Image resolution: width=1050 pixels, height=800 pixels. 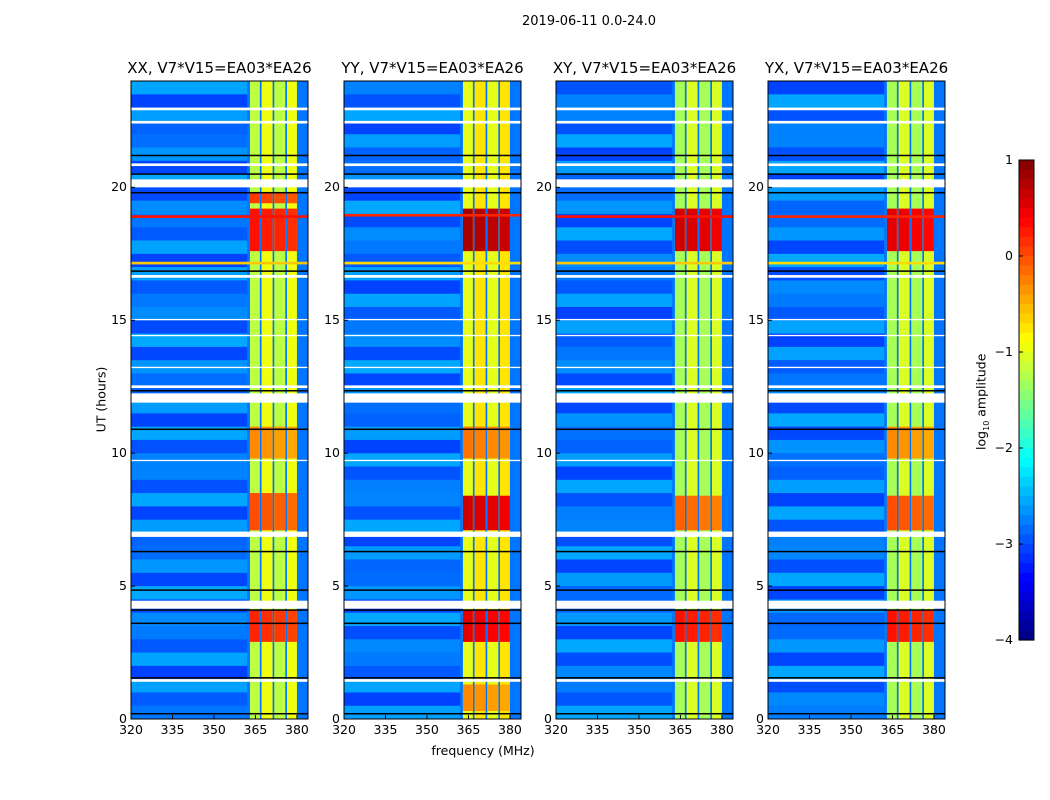 I want to click on x-tick-label: 350, so click(x=851, y=729).